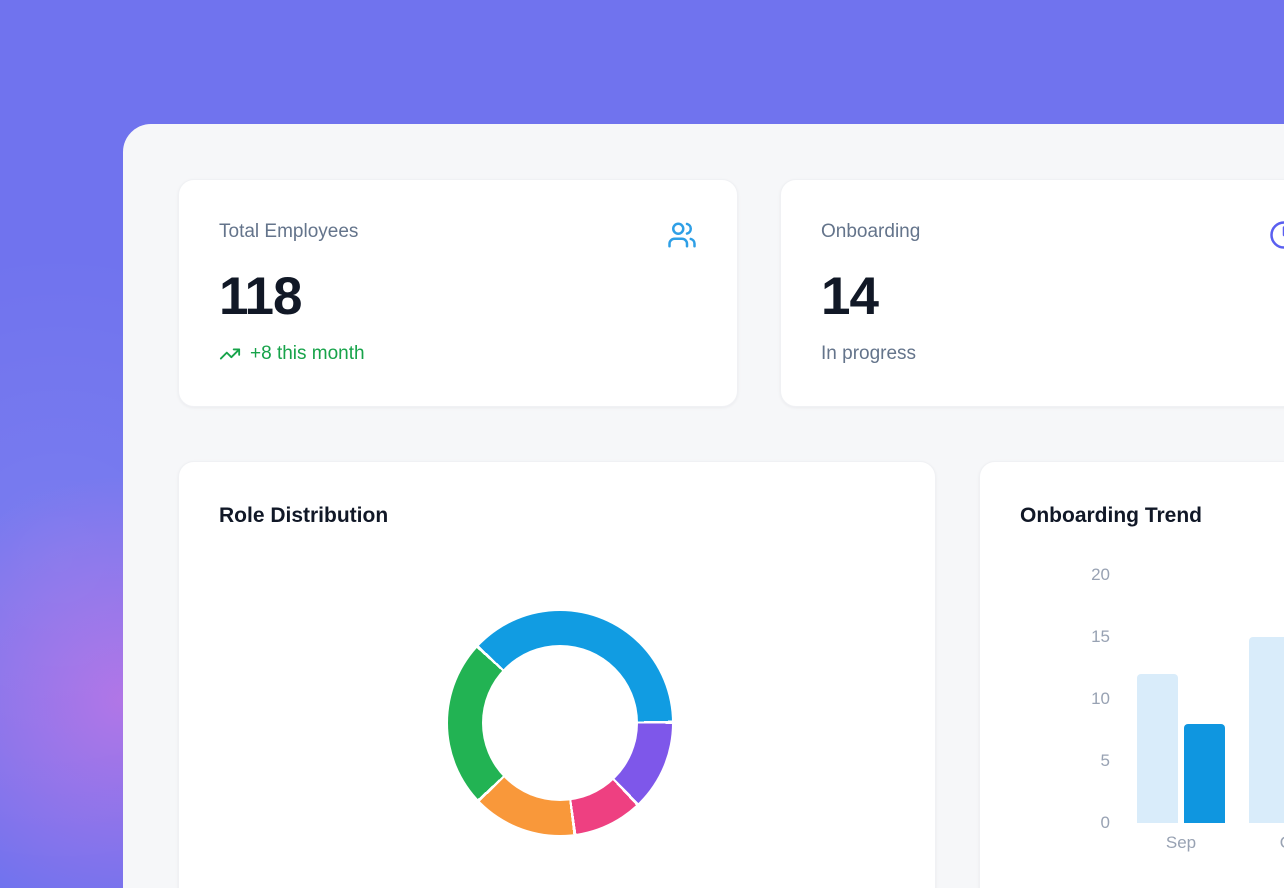  What do you see at coordinates (230, 354) in the screenshot?
I see `trending-up-icon` at bounding box center [230, 354].